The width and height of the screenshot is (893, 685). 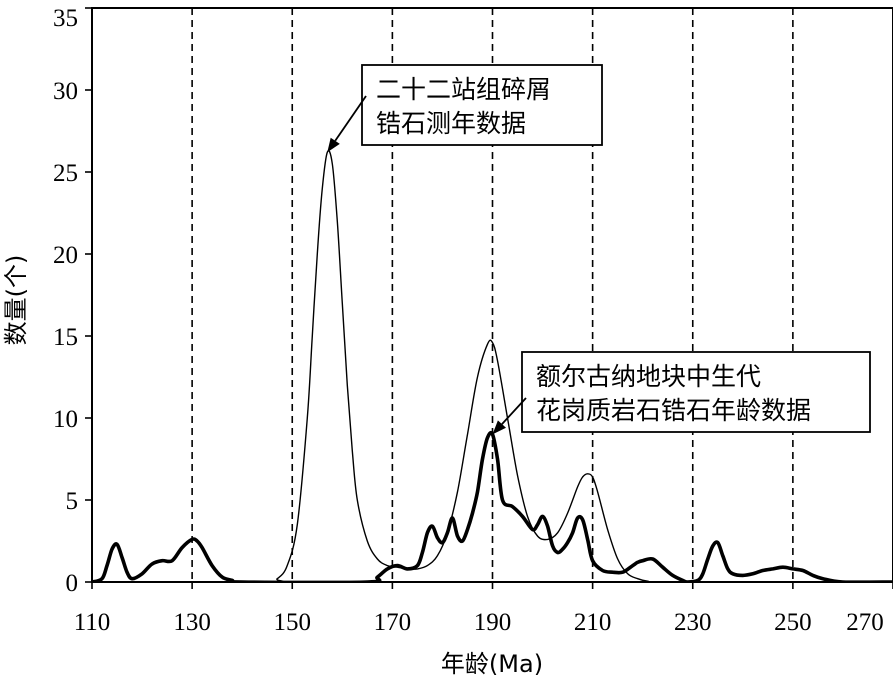 I want to click on x-tick-label: 170, so click(x=393, y=622).